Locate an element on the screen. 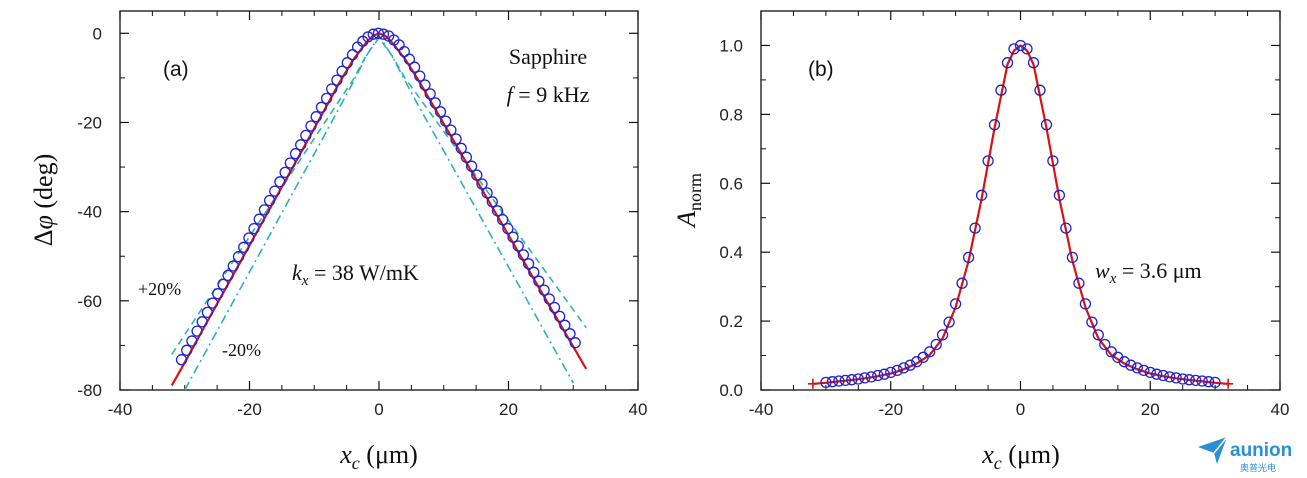  y-tick-label: 0.2 is located at coordinates (731, 321).